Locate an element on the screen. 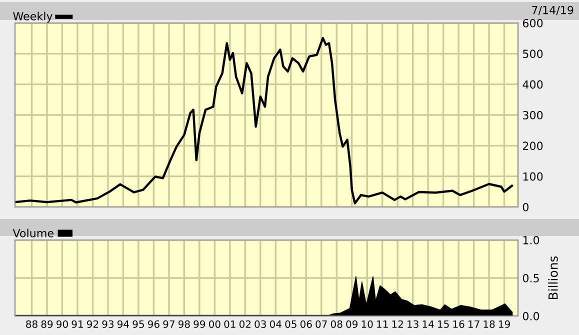 Image resolution: width=579 pixels, height=335 pixels. y-tick-label: 400 is located at coordinates (532, 84).